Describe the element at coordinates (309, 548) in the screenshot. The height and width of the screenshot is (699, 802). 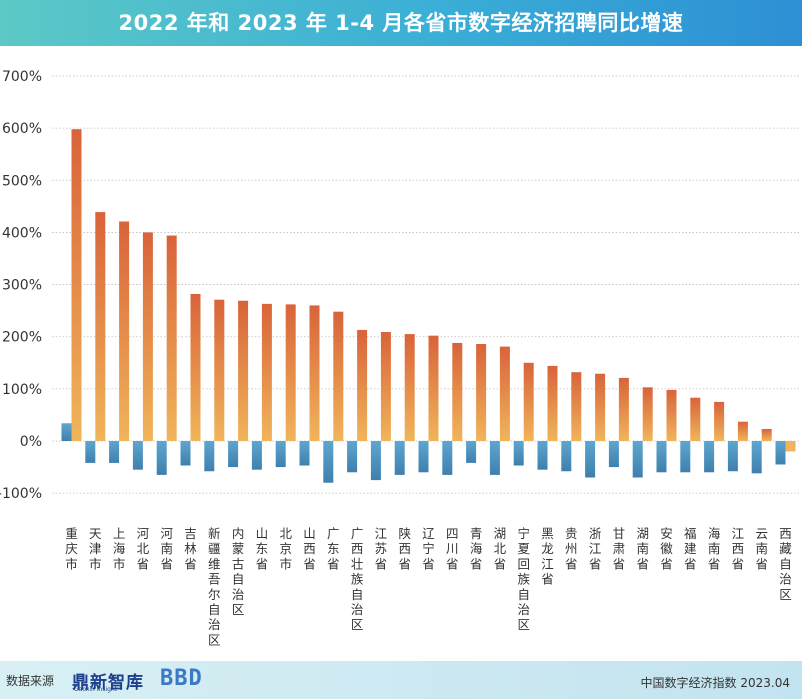
I see `x-tick-label: 山西省` at that location.